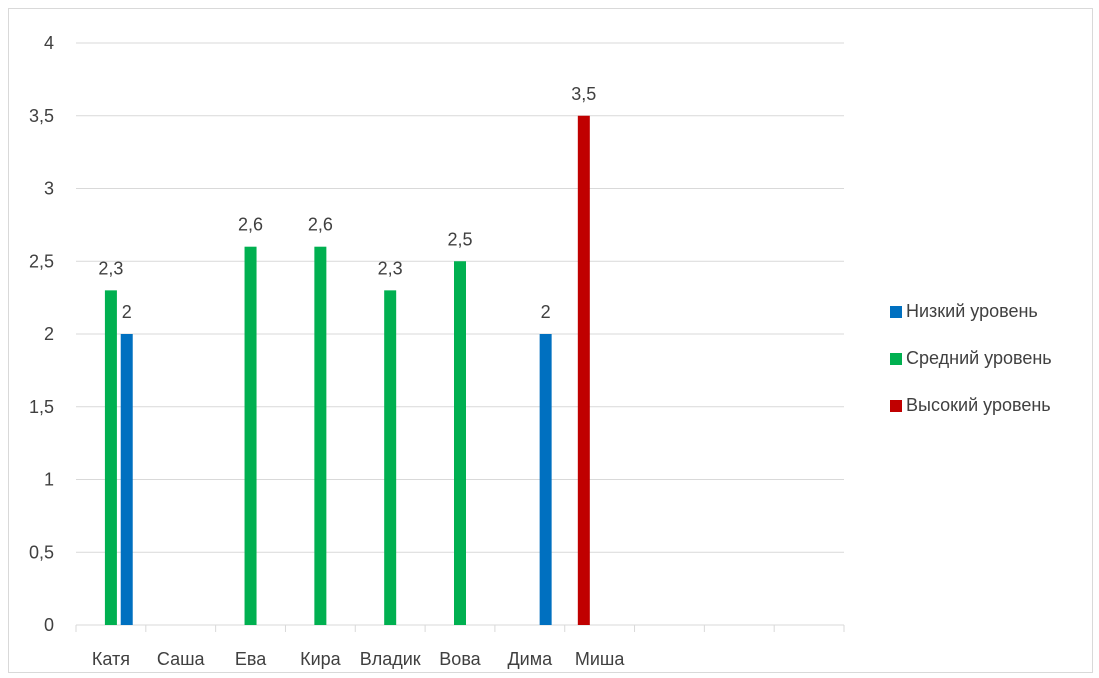 This screenshot has width=1099, height=678. Describe the element at coordinates (181, 659) in the screenshot. I see `x-tick-label: Саша` at that location.